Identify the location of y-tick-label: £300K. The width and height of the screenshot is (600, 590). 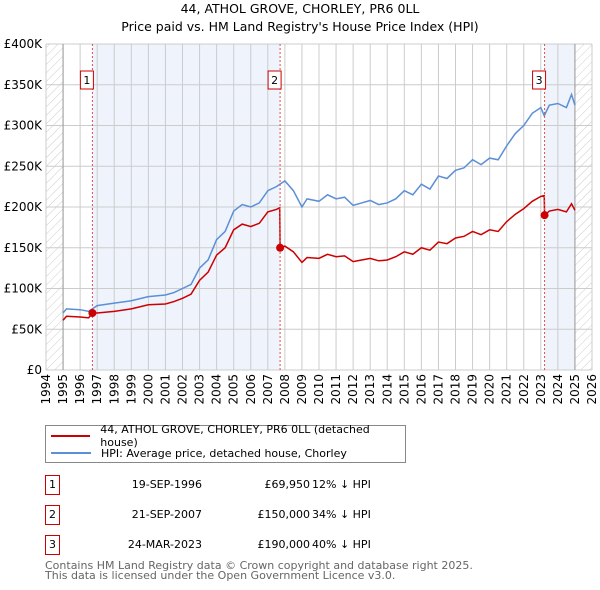
(24, 126).